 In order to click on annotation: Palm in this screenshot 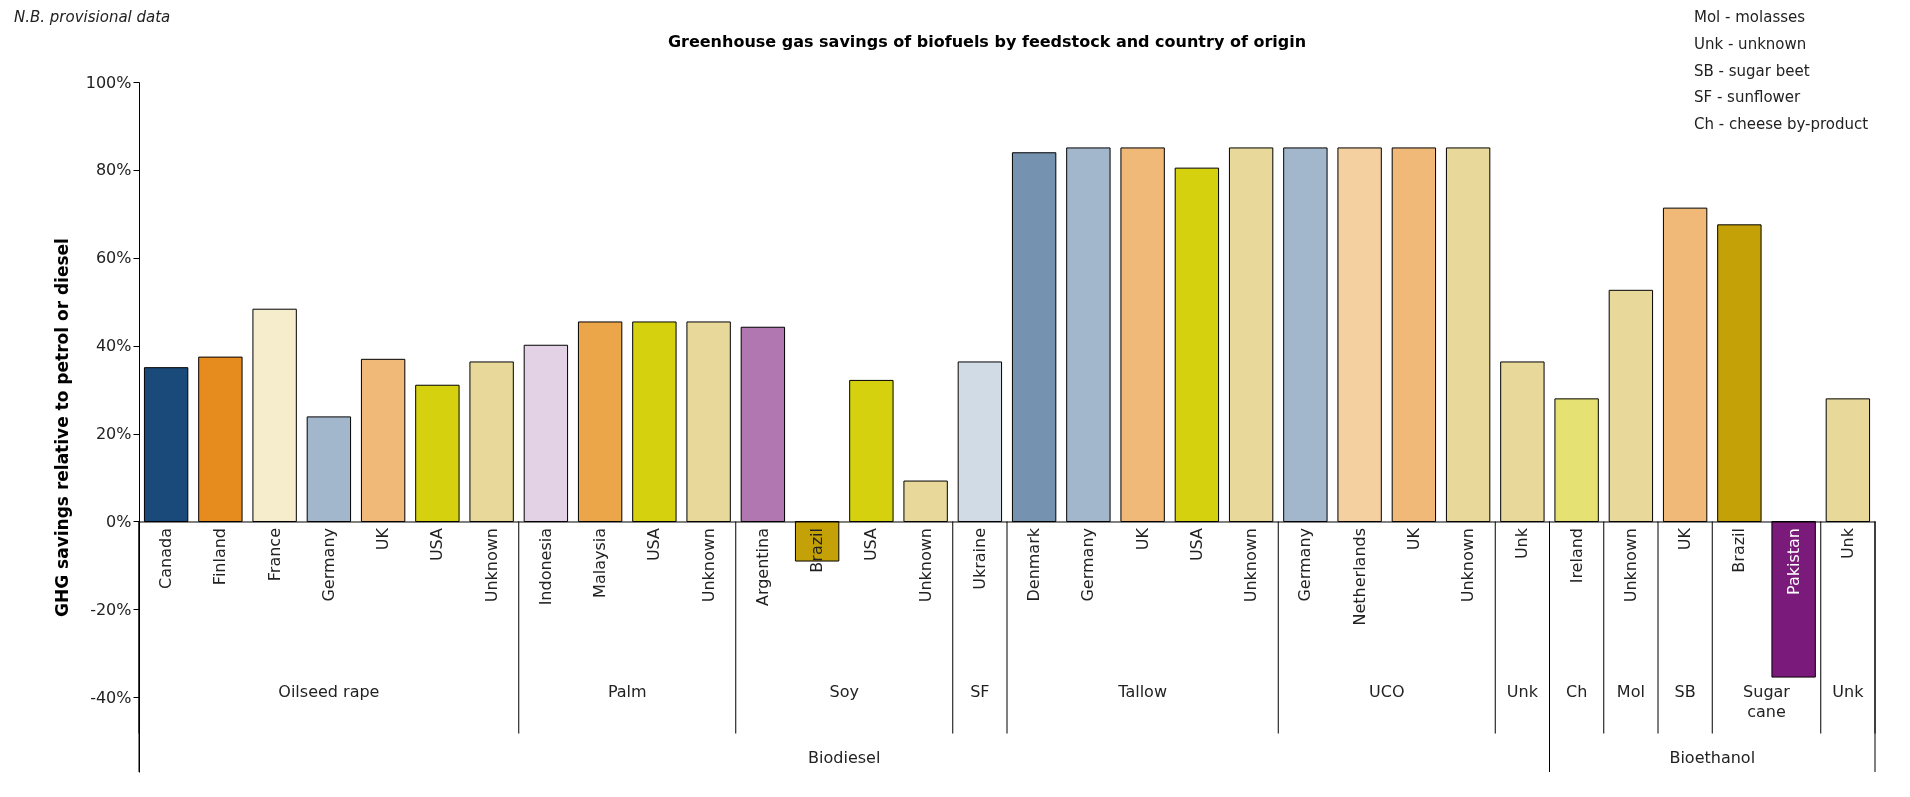, I will do `click(627, 692)`.